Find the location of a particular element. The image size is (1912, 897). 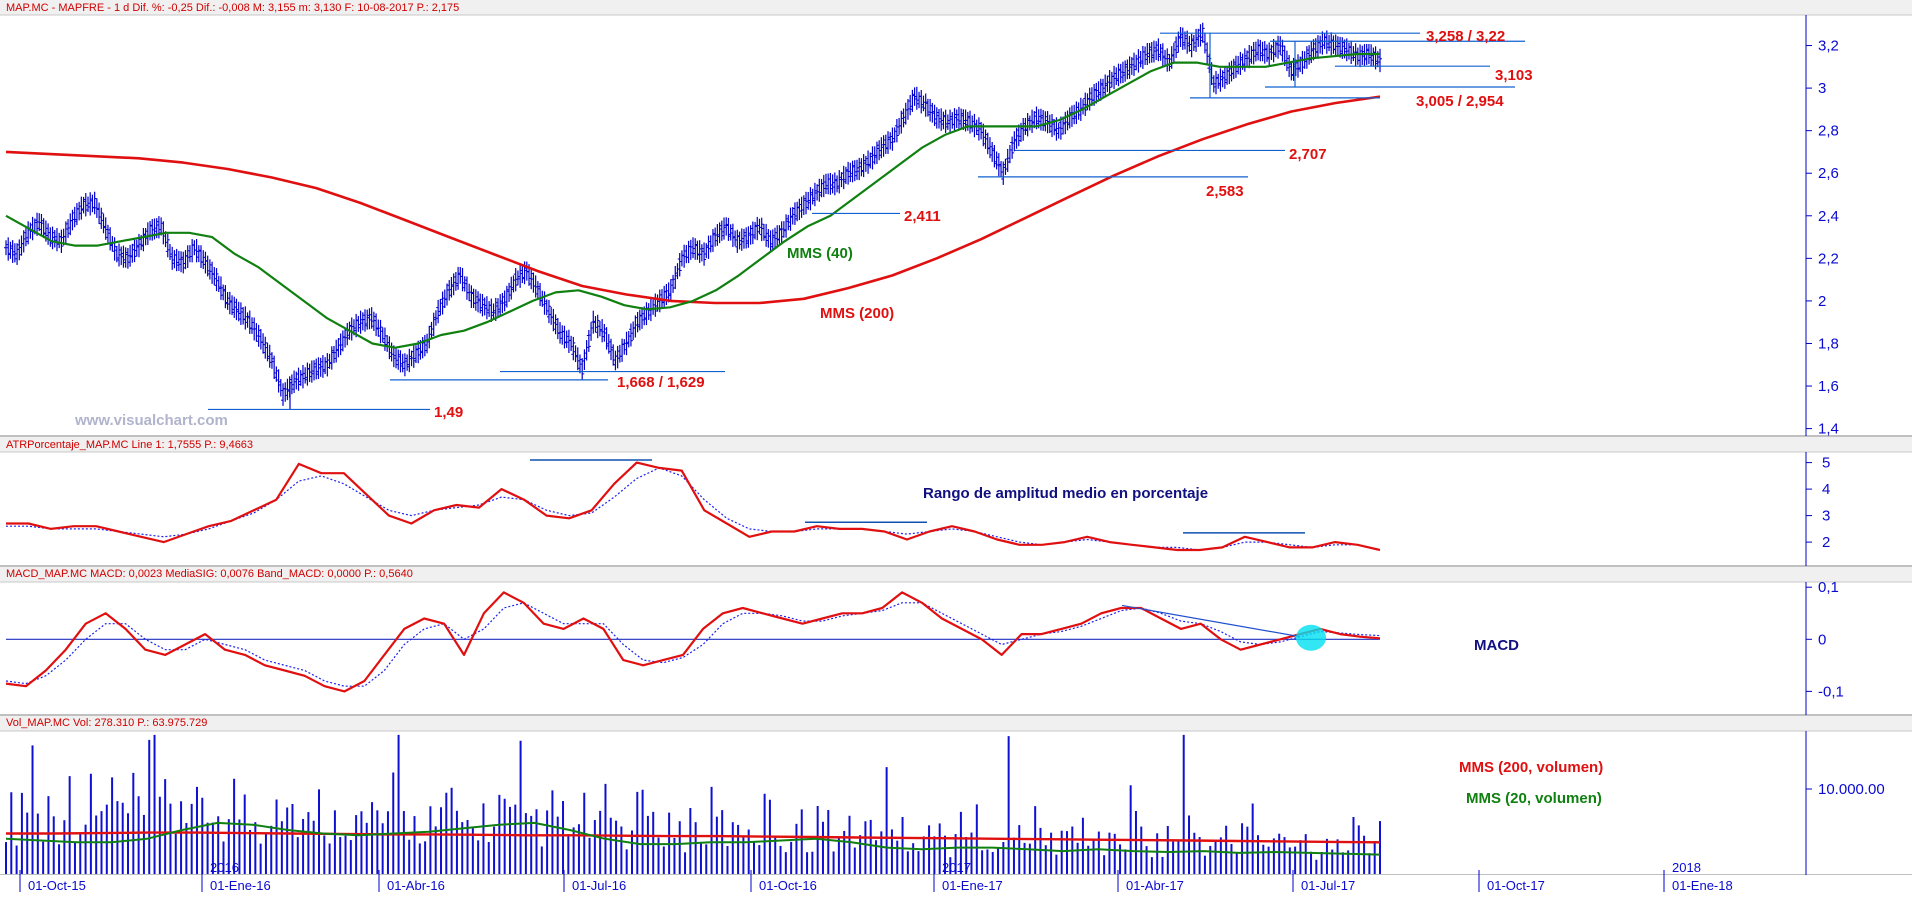

macd-signal-line is located at coordinates (693, 644).